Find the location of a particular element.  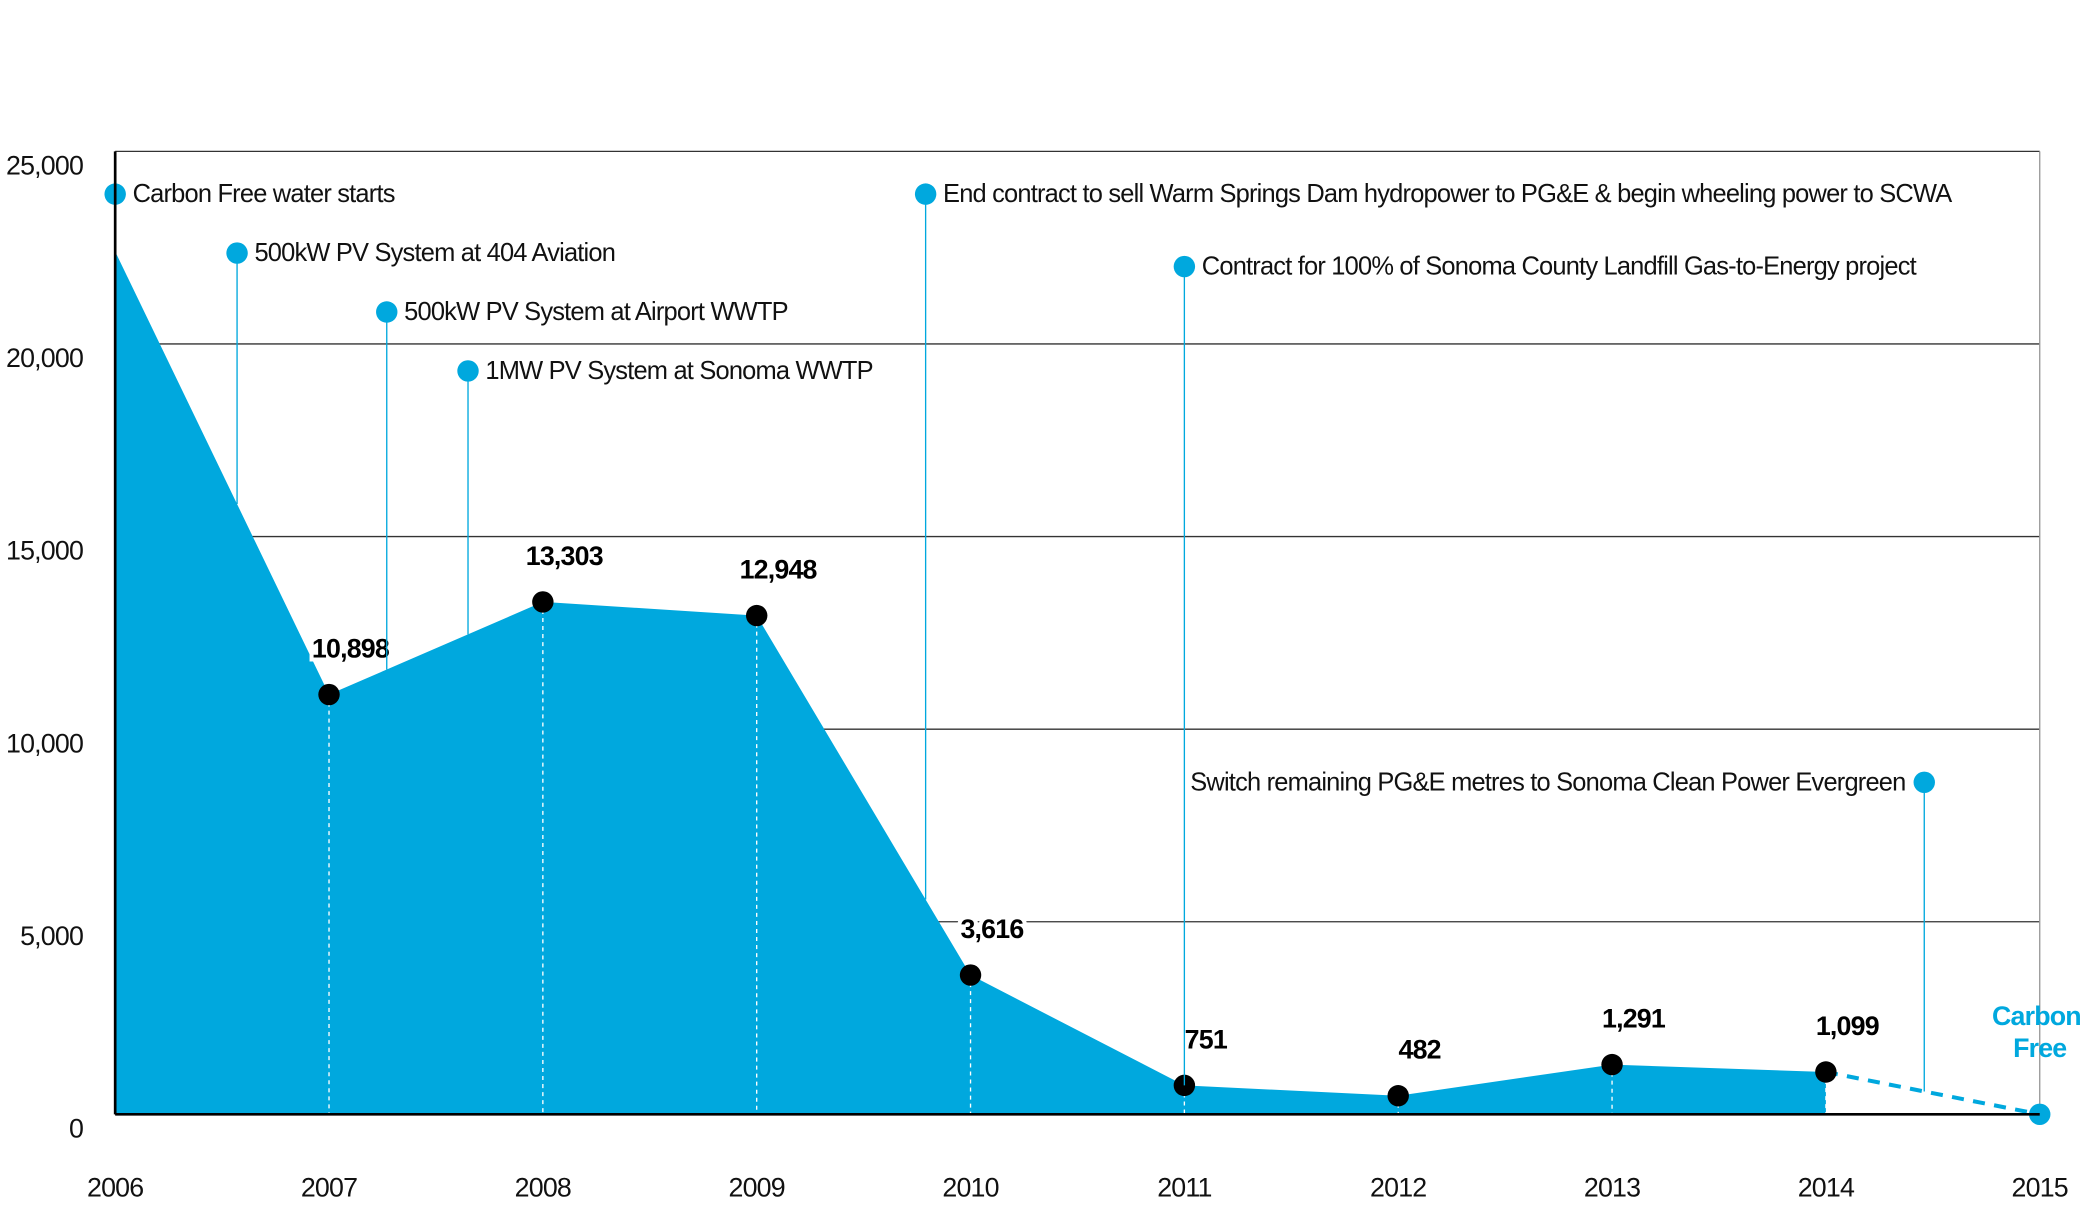

data-label: 751 is located at coordinates (1206, 1039).